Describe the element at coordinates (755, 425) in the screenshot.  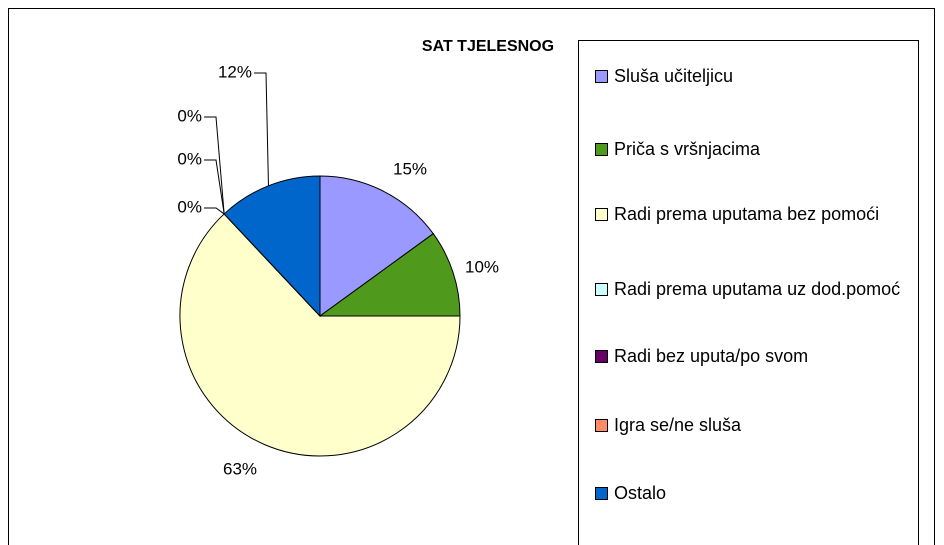
I see `legend-entry: Igra se/ne sluša` at that location.